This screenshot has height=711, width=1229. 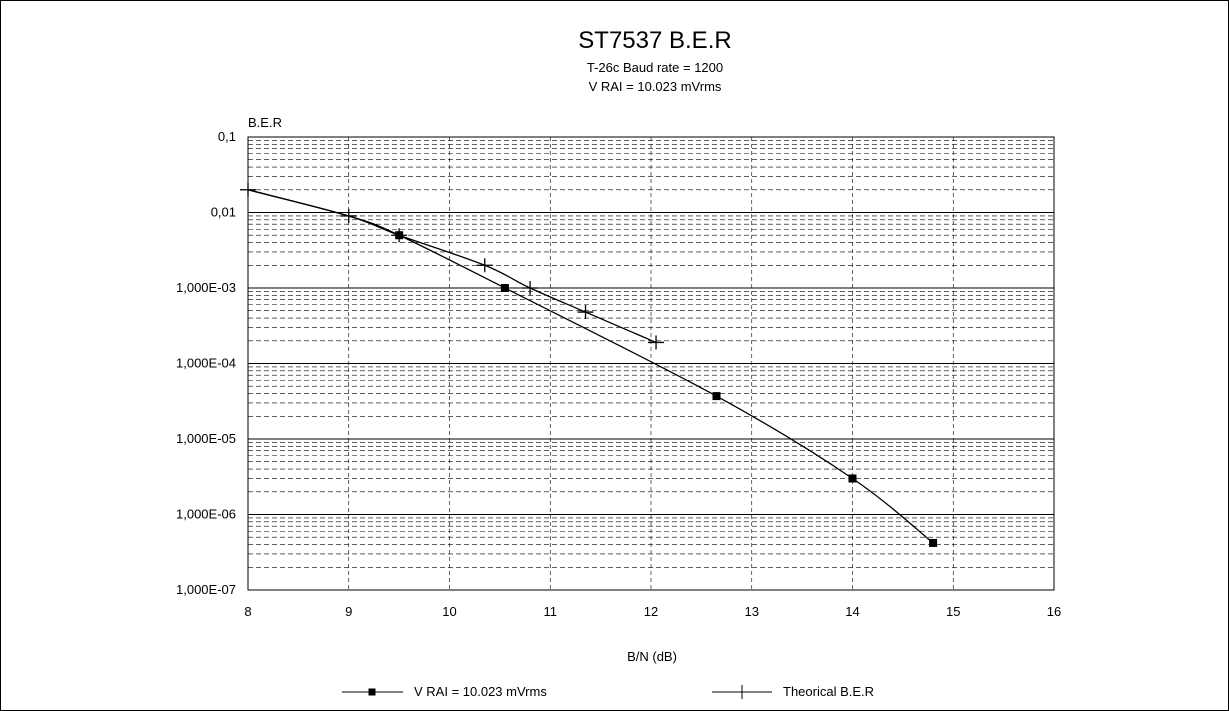 What do you see at coordinates (223, 212) in the screenshot?
I see `y-tick-label: 0,01` at bounding box center [223, 212].